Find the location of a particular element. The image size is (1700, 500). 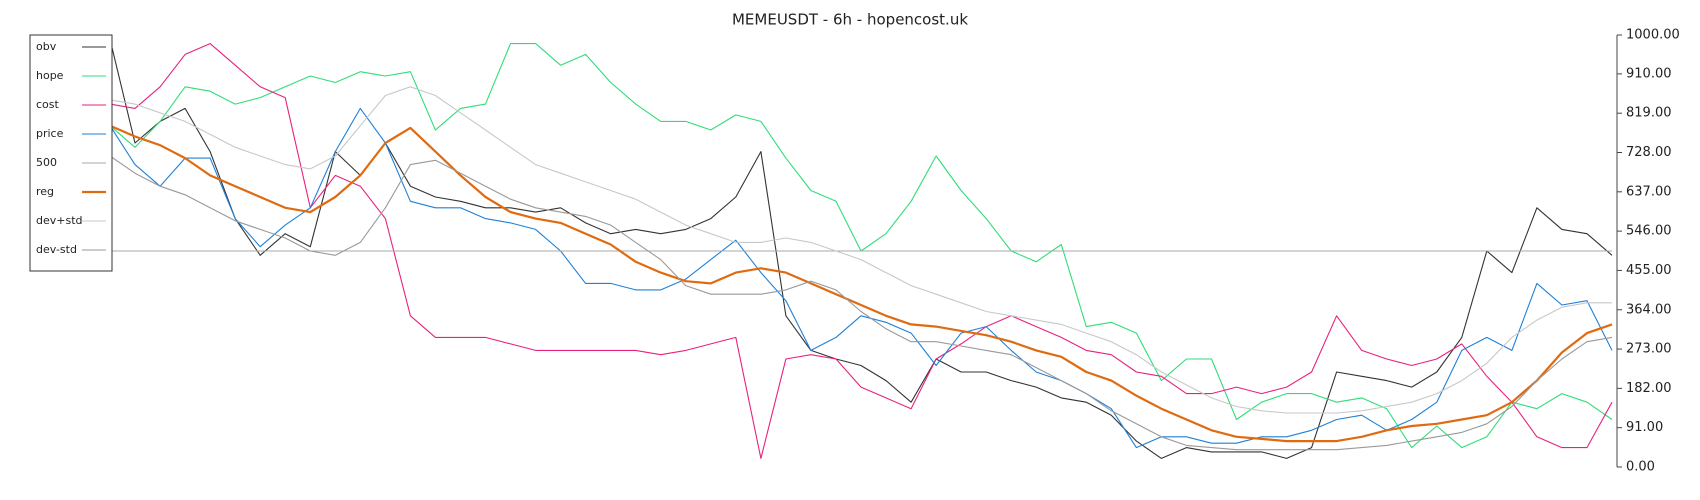

y-tick-label: 0.00 is located at coordinates (1640, 467).